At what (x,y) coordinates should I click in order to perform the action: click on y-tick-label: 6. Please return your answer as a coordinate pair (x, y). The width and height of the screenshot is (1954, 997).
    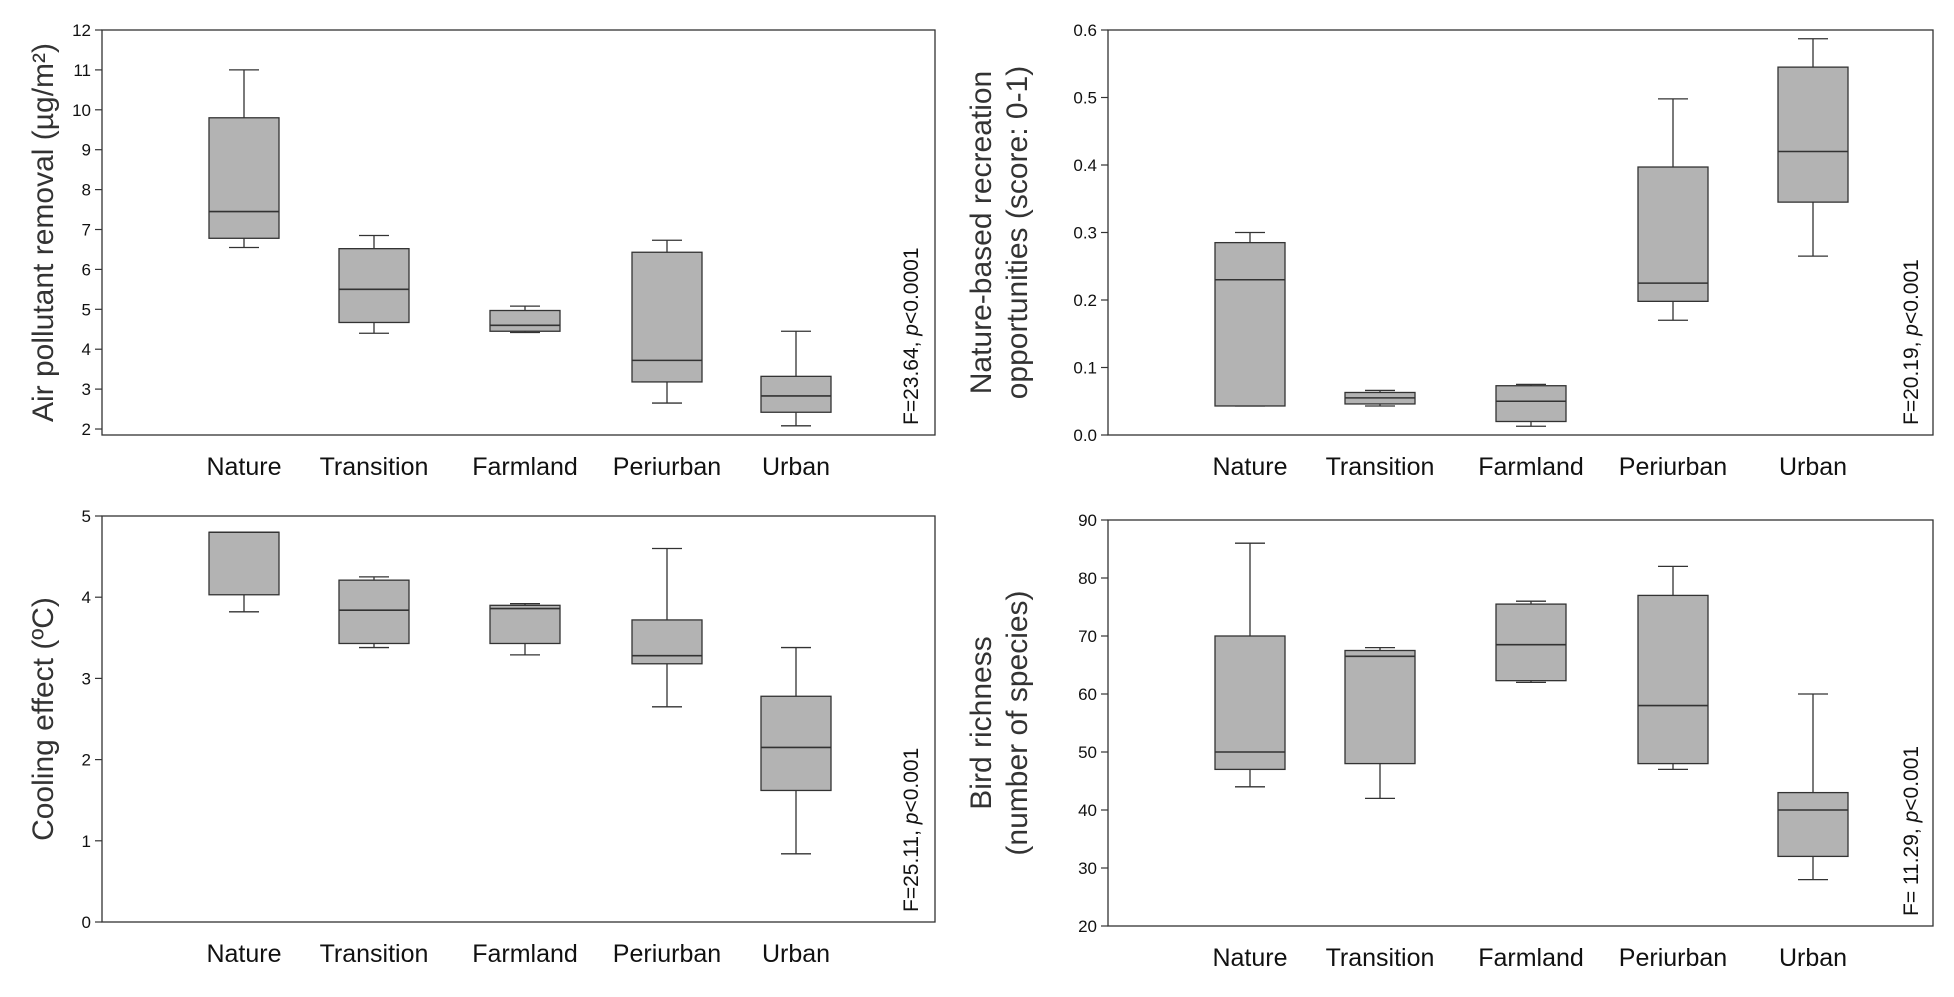
    Looking at the image, I should click on (86, 269).